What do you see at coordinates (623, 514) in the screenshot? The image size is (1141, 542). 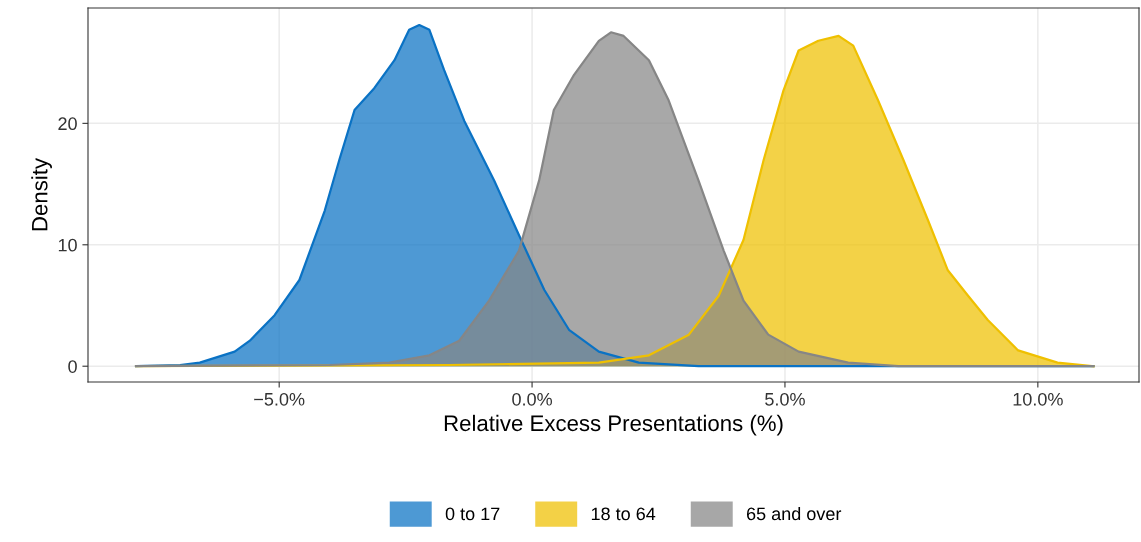 I see `legend-label: 18 to 64` at bounding box center [623, 514].